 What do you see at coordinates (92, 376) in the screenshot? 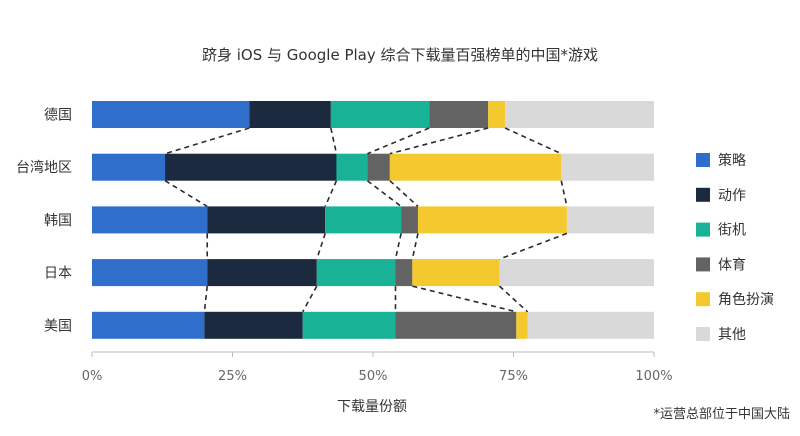
I see `x-tick-label: 0%` at bounding box center [92, 376].